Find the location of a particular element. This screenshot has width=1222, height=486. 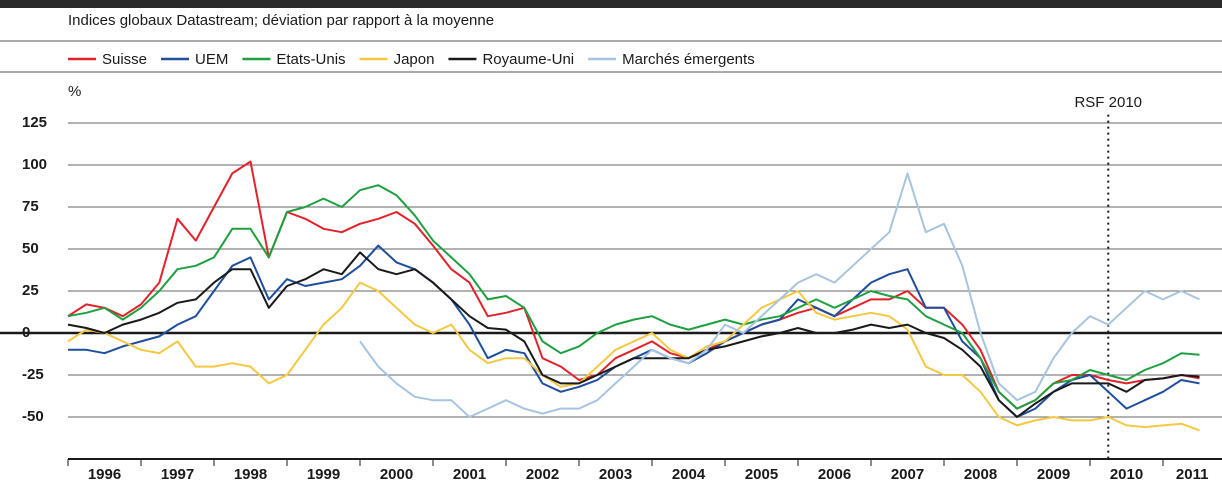

y-tick-label: 75 is located at coordinates (30, 206).